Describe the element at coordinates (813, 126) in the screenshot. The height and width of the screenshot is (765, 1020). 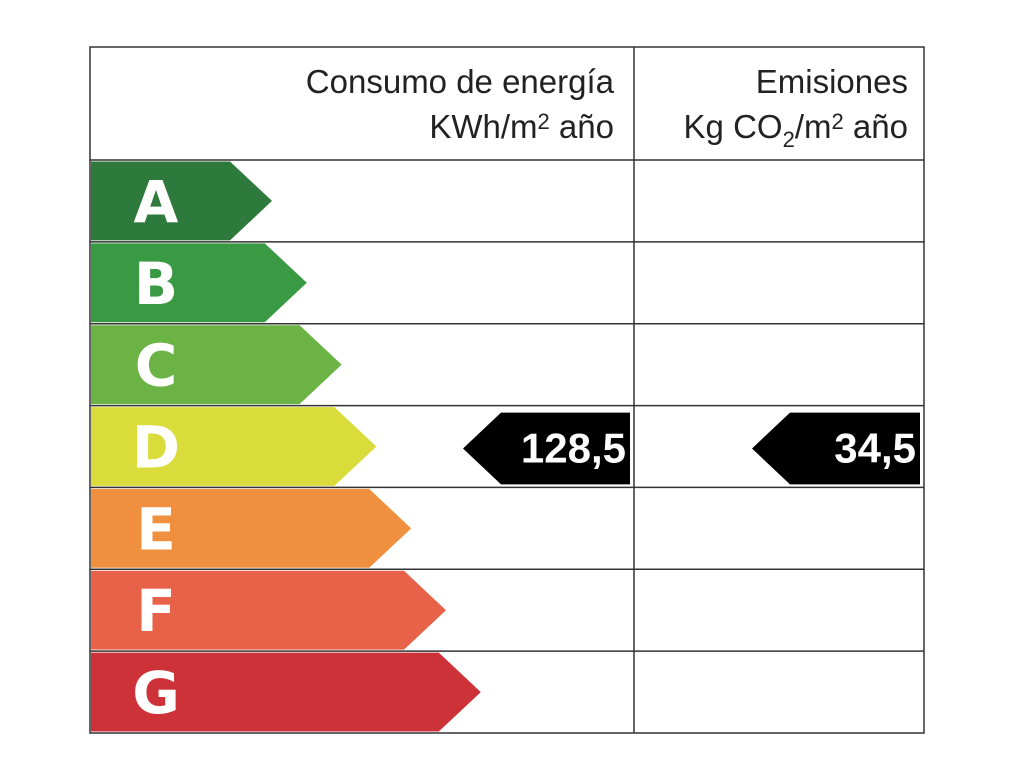
I see `unit-part: /m` at that location.